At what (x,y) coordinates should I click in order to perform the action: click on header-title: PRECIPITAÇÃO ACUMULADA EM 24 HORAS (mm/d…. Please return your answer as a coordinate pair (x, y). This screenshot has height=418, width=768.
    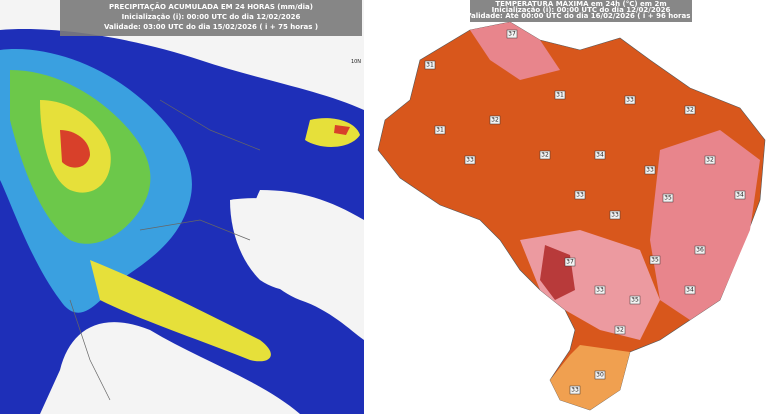
    Looking at the image, I should click on (211, 6).